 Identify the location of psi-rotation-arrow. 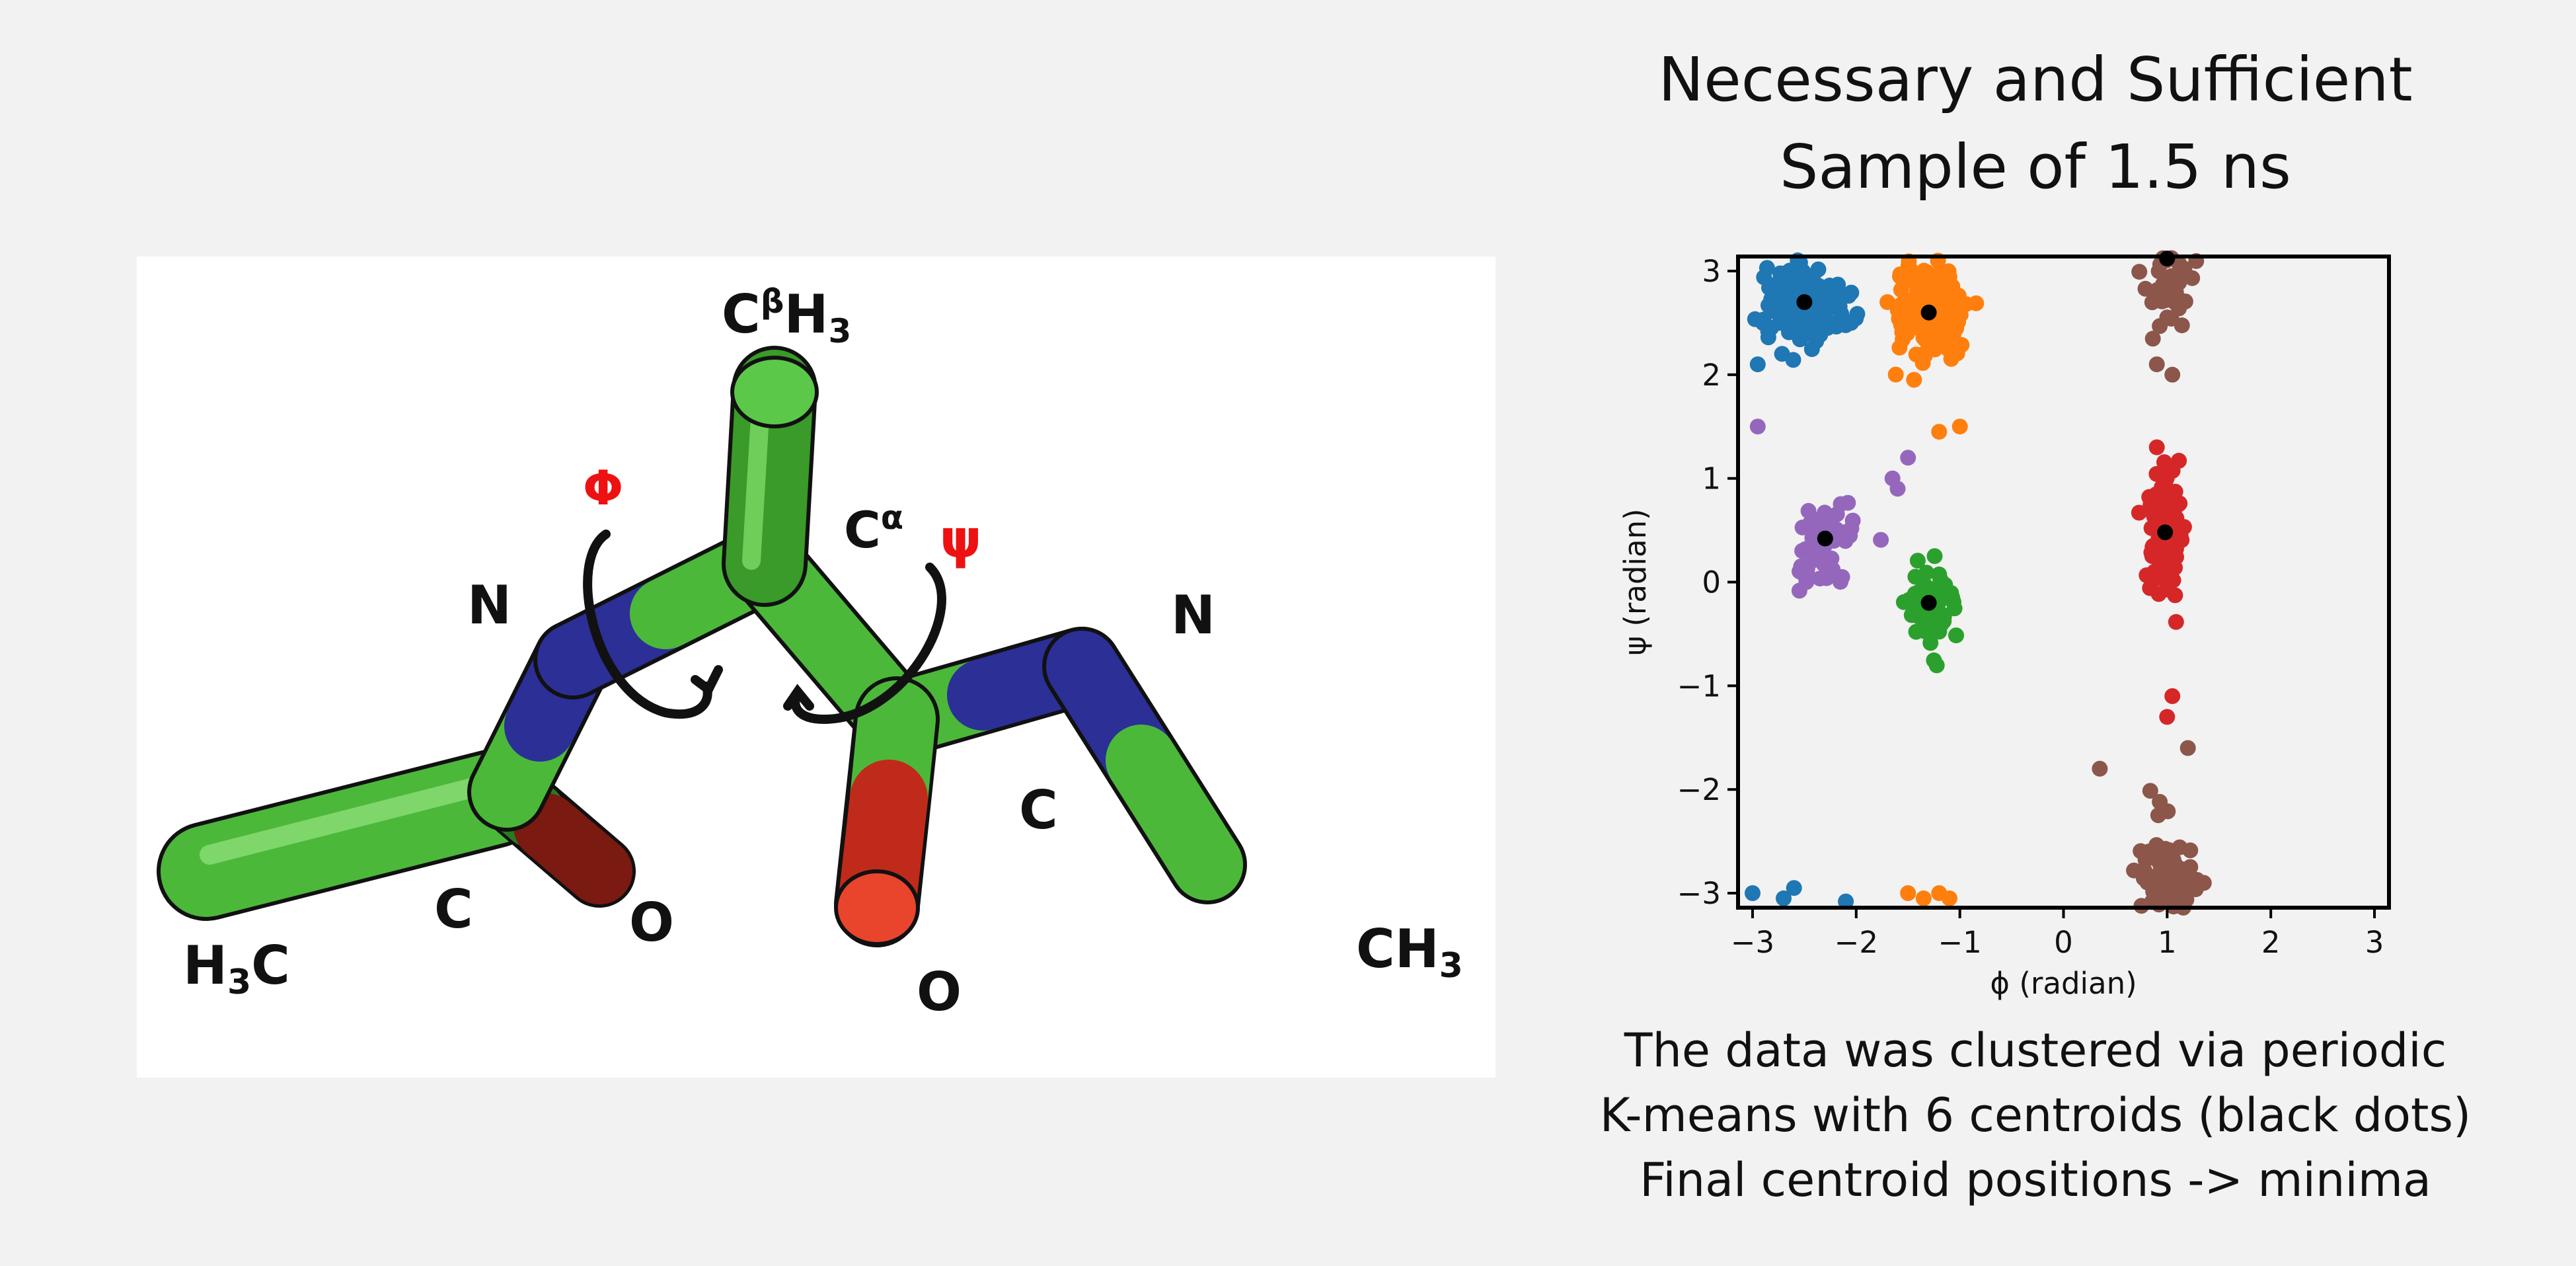
(868, 644).